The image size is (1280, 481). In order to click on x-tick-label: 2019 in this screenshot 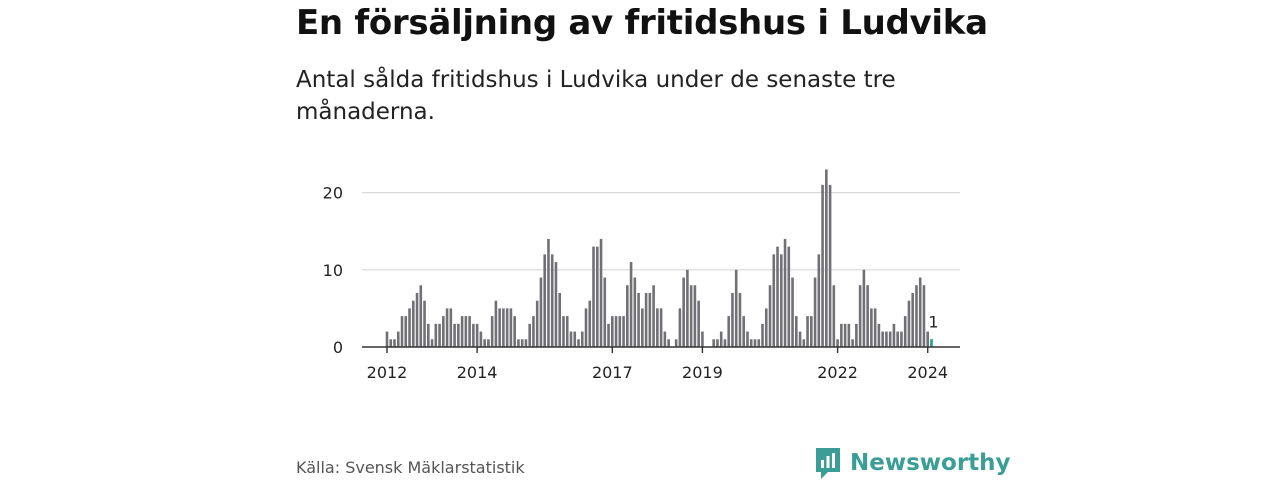, I will do `click(702, 372)`.